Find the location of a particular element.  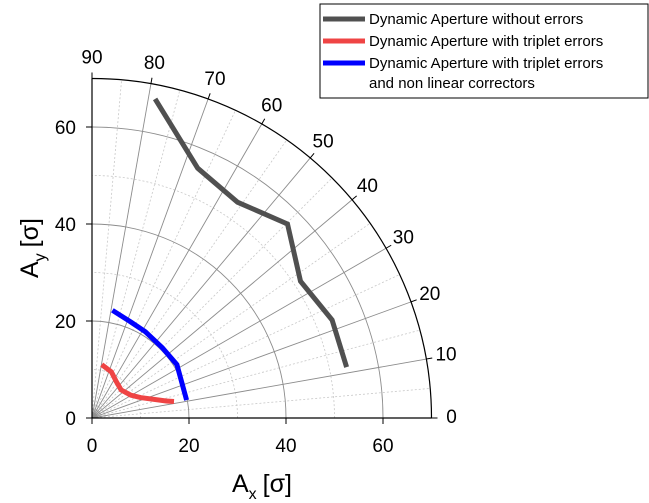

y-tick-label: 0 is located at coordinates (70, 419).